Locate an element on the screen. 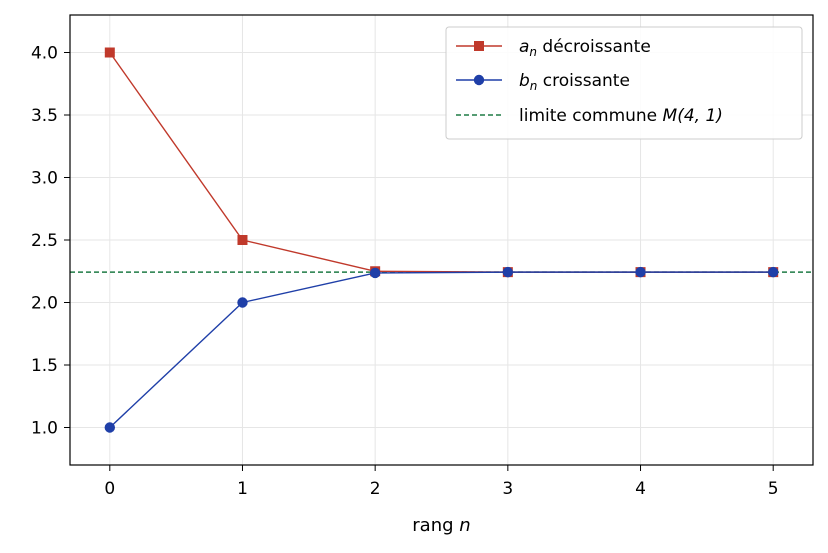 The width and height of the screenshot is (828, 553). legend-marker-a is located at coordinates (479, 46).